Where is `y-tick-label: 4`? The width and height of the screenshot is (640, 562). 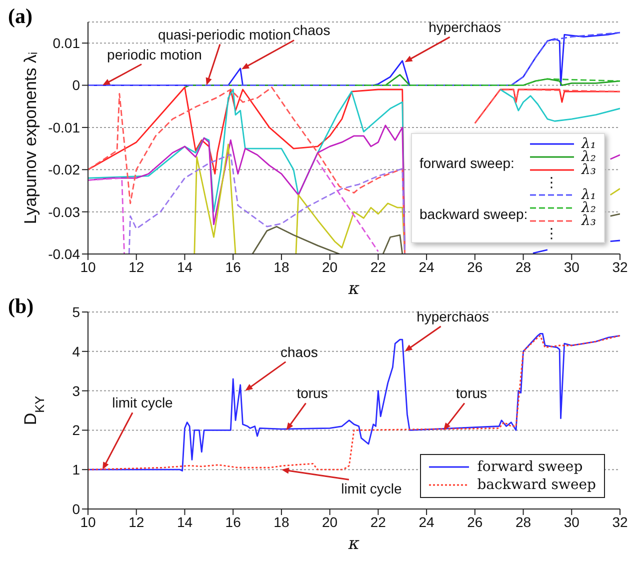 y-tick-label: 4 is located at coordinates (76, 351).